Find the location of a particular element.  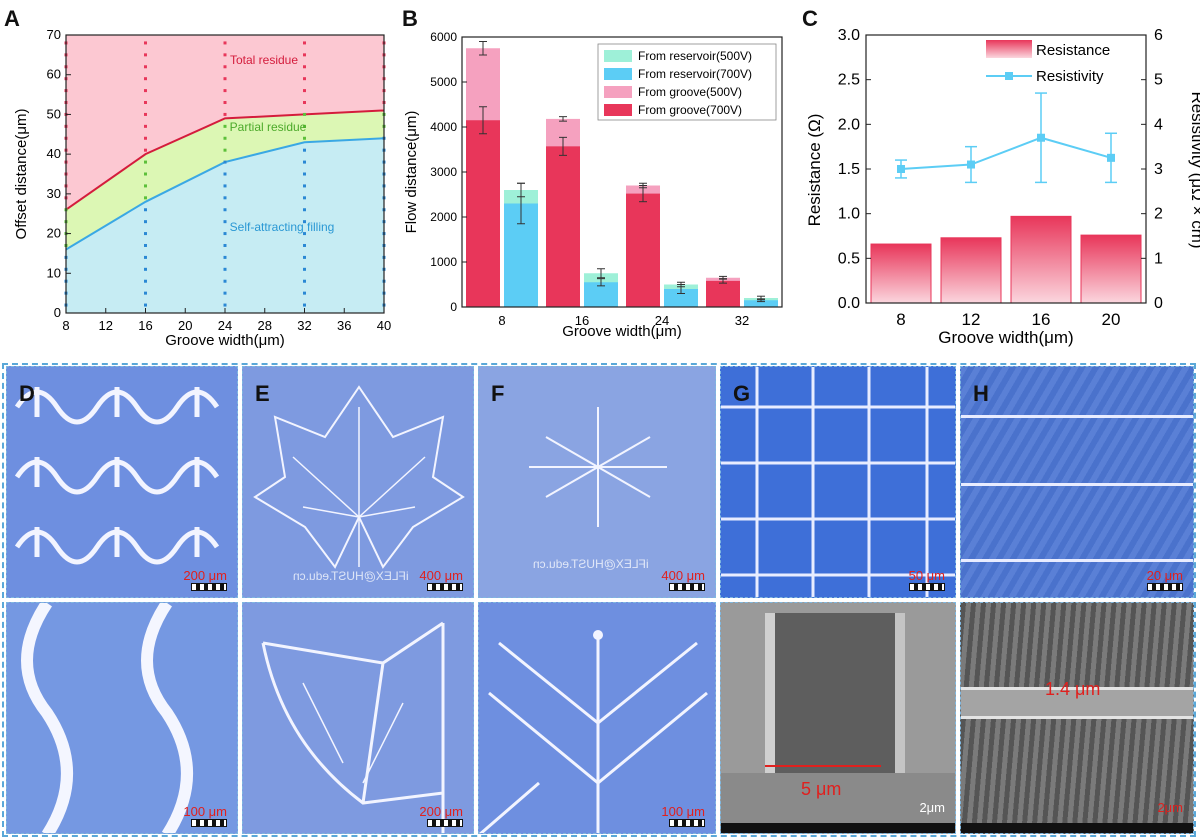

chart-b-ytick-label: 4000 is located at coordinates (443, 127).